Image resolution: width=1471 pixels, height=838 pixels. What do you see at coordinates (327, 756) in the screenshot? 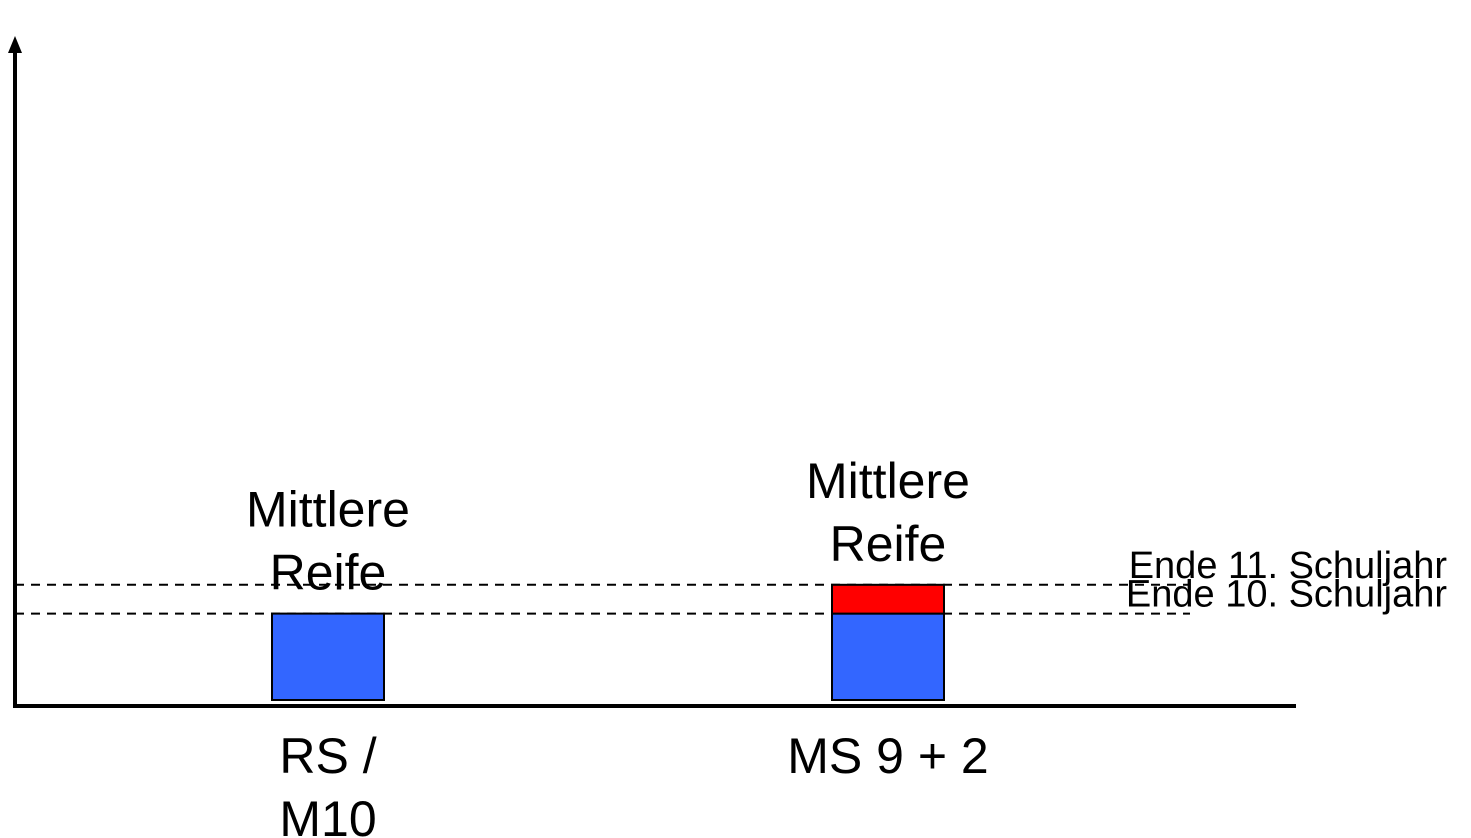
I see `category-label-1-line-1: RS /` at bounding box center [327, 756].